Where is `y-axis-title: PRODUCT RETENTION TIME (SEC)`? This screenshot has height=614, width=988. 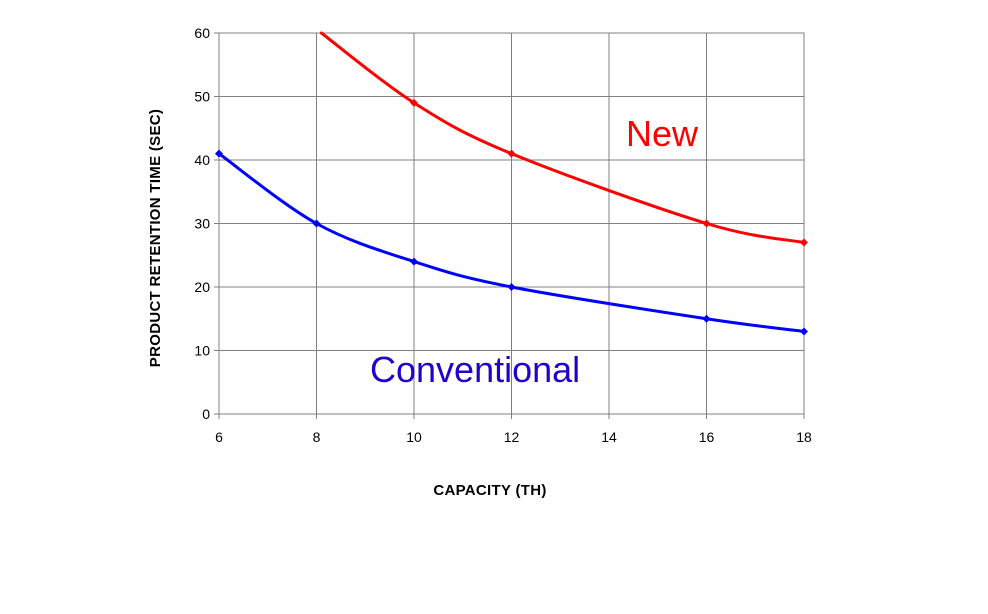 y-axis-title: PRODUCT RETENTION TIME (SEC) is located at coordinates (155, 238).